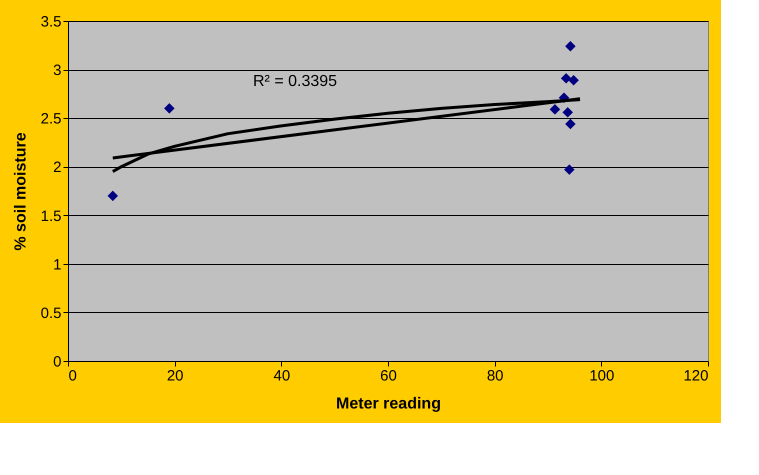 The width and height of the screenshot is (759, 475). What do you see at coordinates (388, 404) in the screenshot?
I see `x-axis-title: Meter reading` at bounding box center [388, 404].